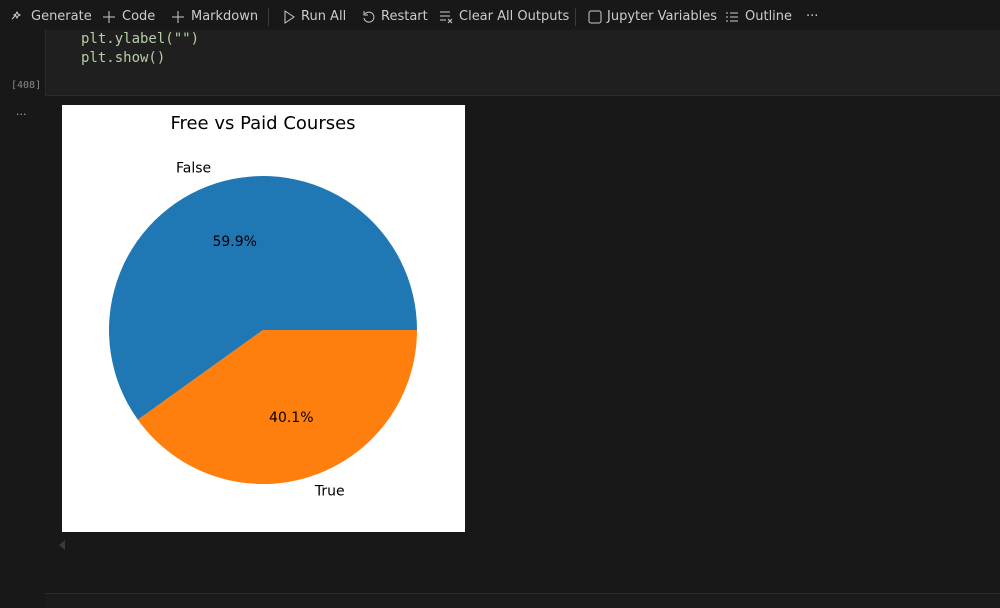  What do you see at coordinates (522, 63) in the screenshot?
I see `code-cell` at bounding box center [522, 63].